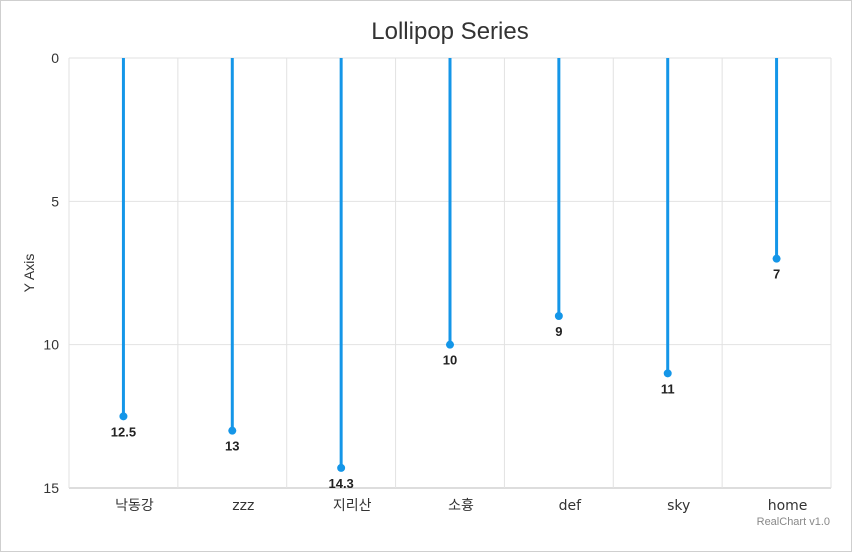  What do you see at coordinates (571, 506) in the screenshot?
I see `x-category-label: def` at bounding box center [571, 506].